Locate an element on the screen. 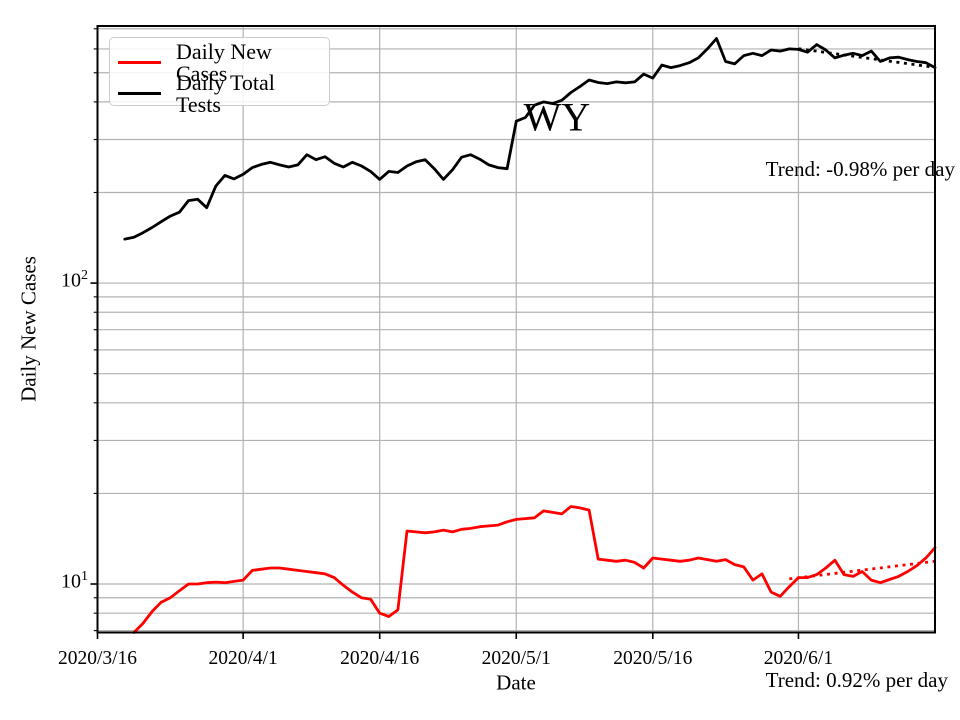 Image resolution: width=960 pixels, height=720 pixels. cases-line-sample is located at coordinates (139, 62).